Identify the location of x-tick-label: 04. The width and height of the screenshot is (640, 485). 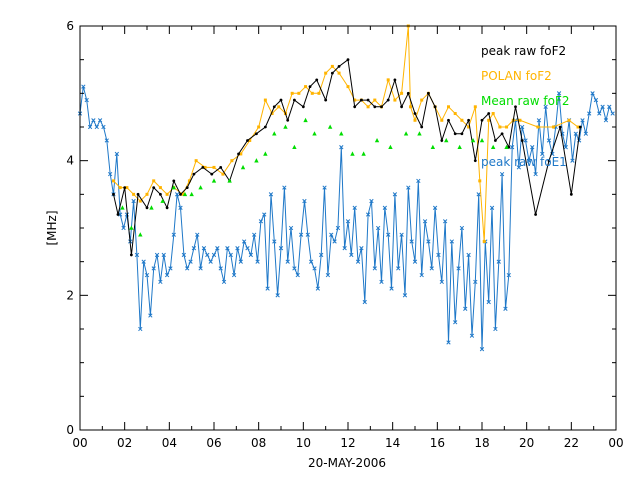
(169, 443).